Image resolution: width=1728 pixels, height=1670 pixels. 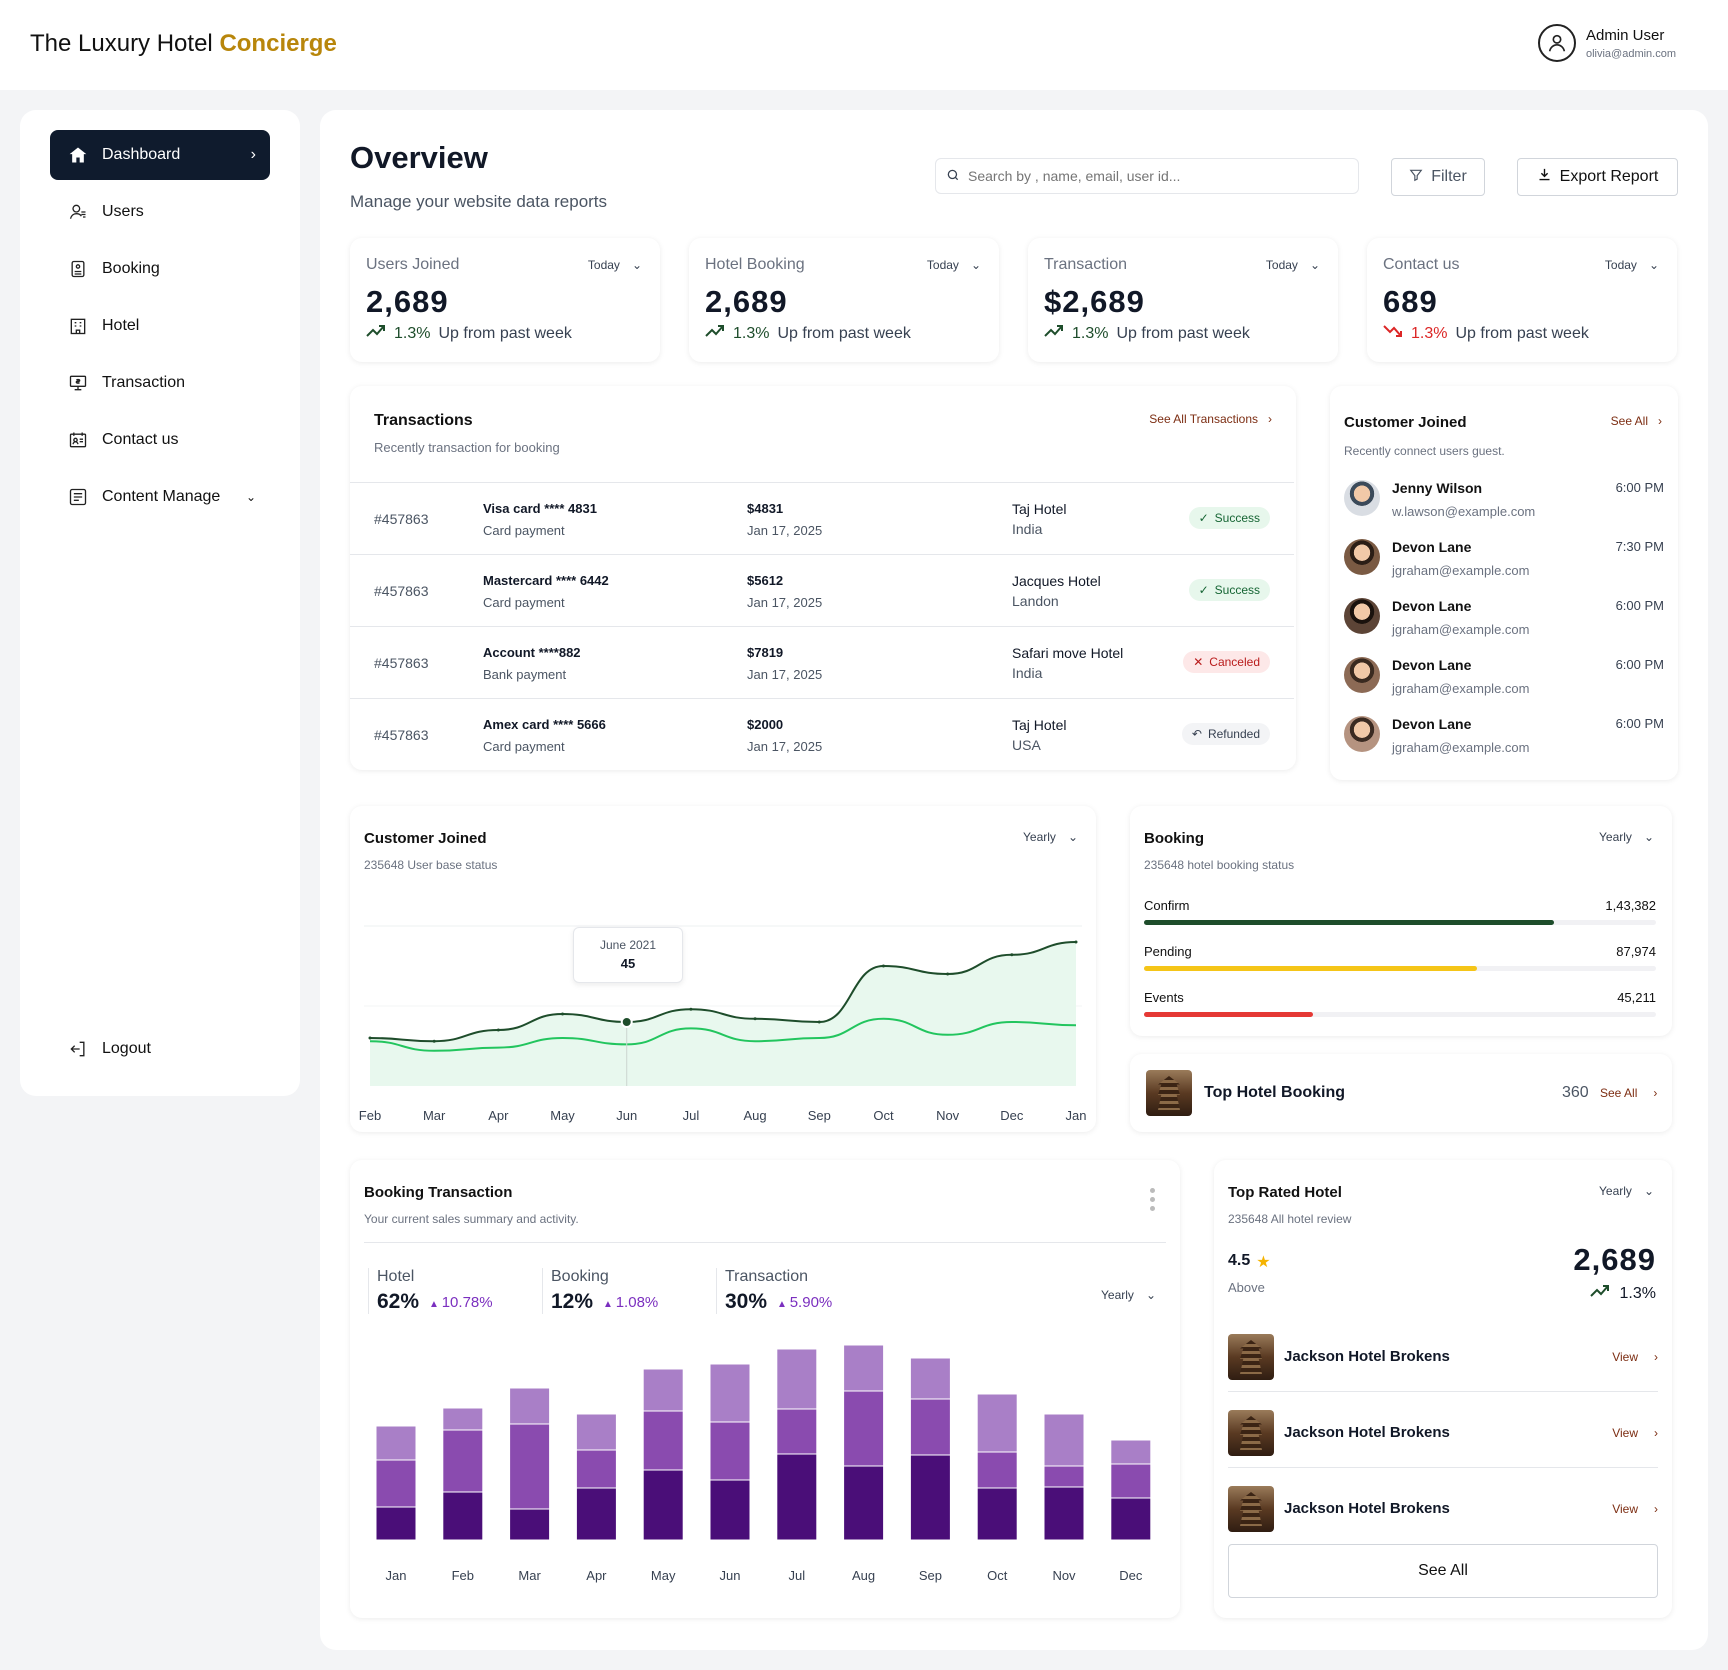 I want to click on x-tick-label: Nov, so click(x=1064, y=1575).